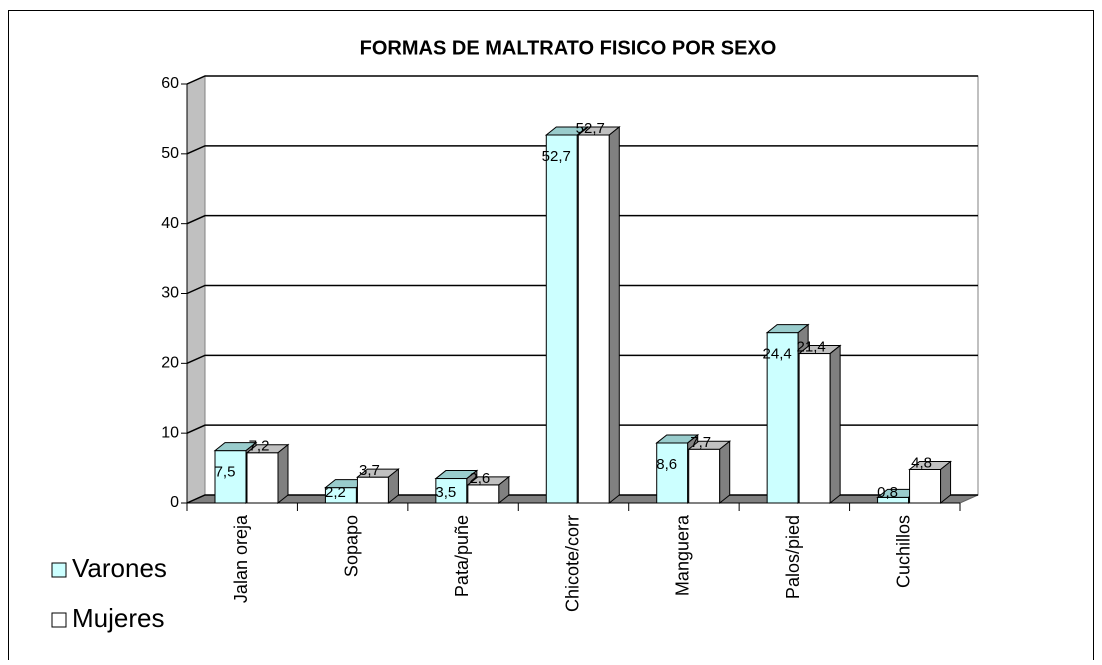 The width and height of the screenshot is (1102, 665). I want to click on y-tick-label: 20, so click(170, 363).